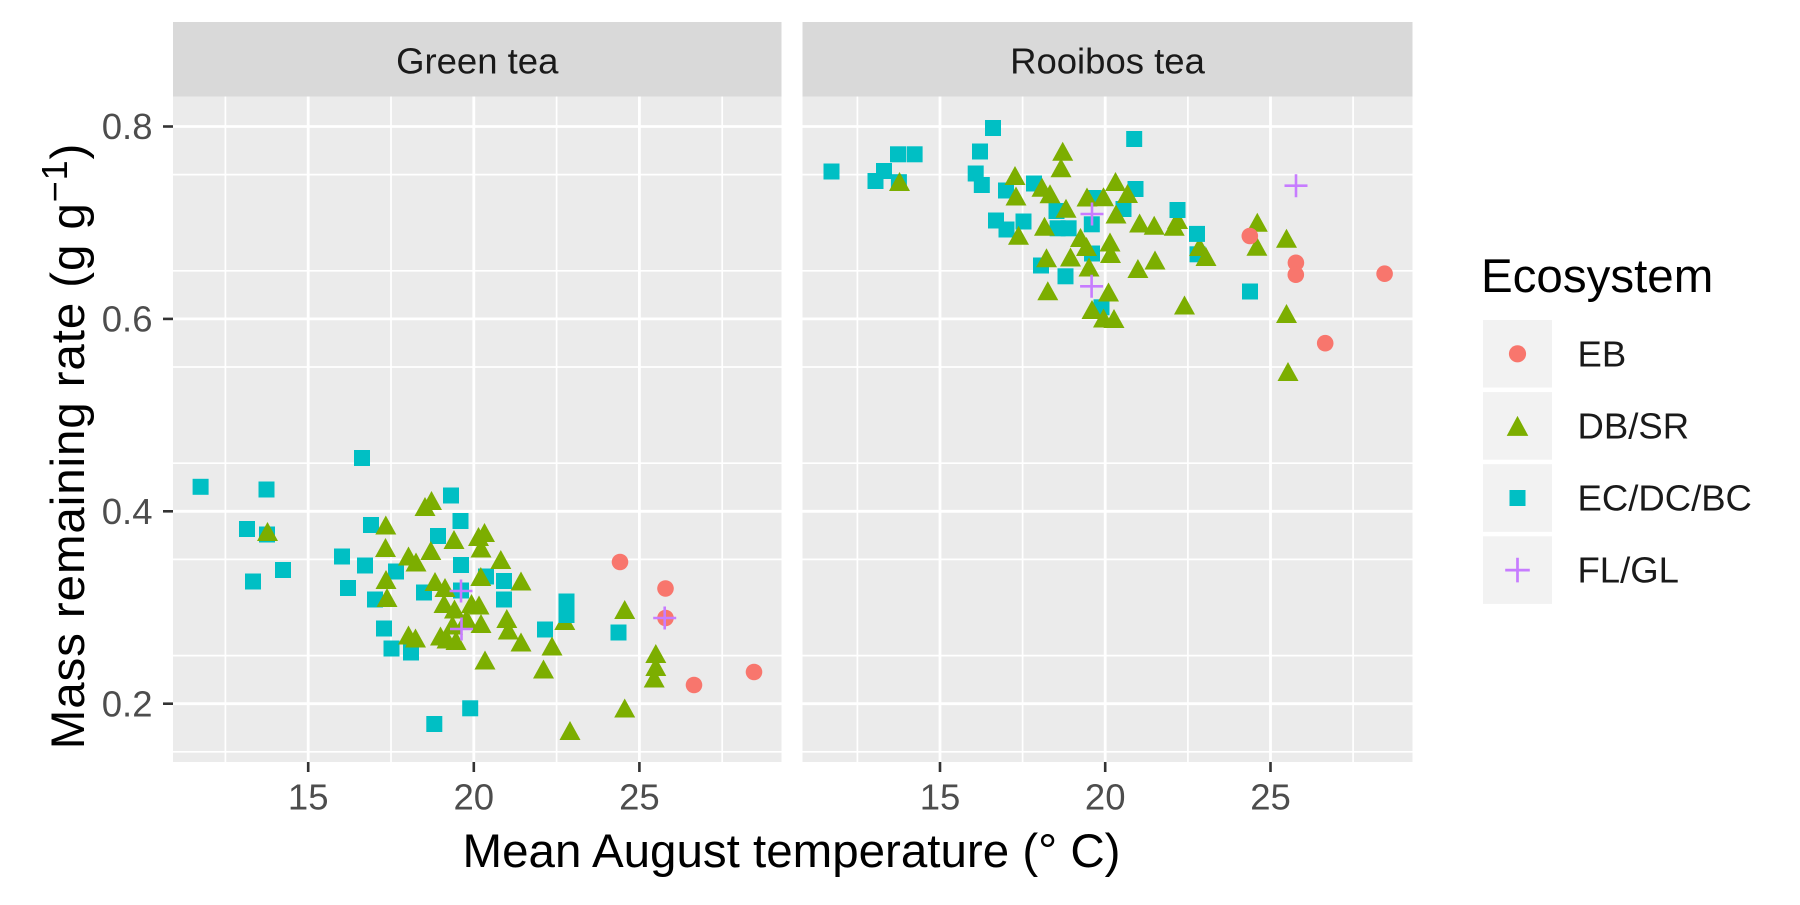 The height and width of the screenshot is (905, 1800). Describe the element at coordinates (64, 446) in the screenshot. I see `svg-text: Mass remaining rate (g g−1)` at that location.